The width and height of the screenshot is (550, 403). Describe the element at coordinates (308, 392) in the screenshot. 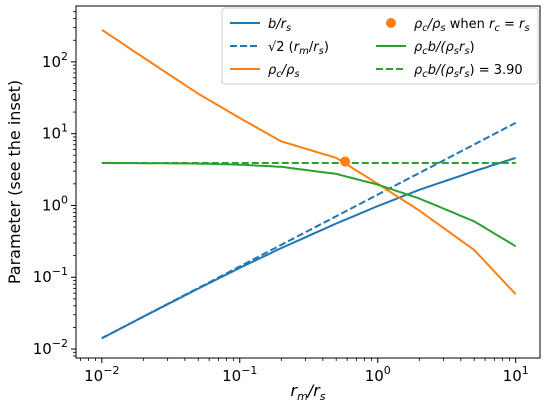

I see `x-axis-label: rm/rs` at that location.